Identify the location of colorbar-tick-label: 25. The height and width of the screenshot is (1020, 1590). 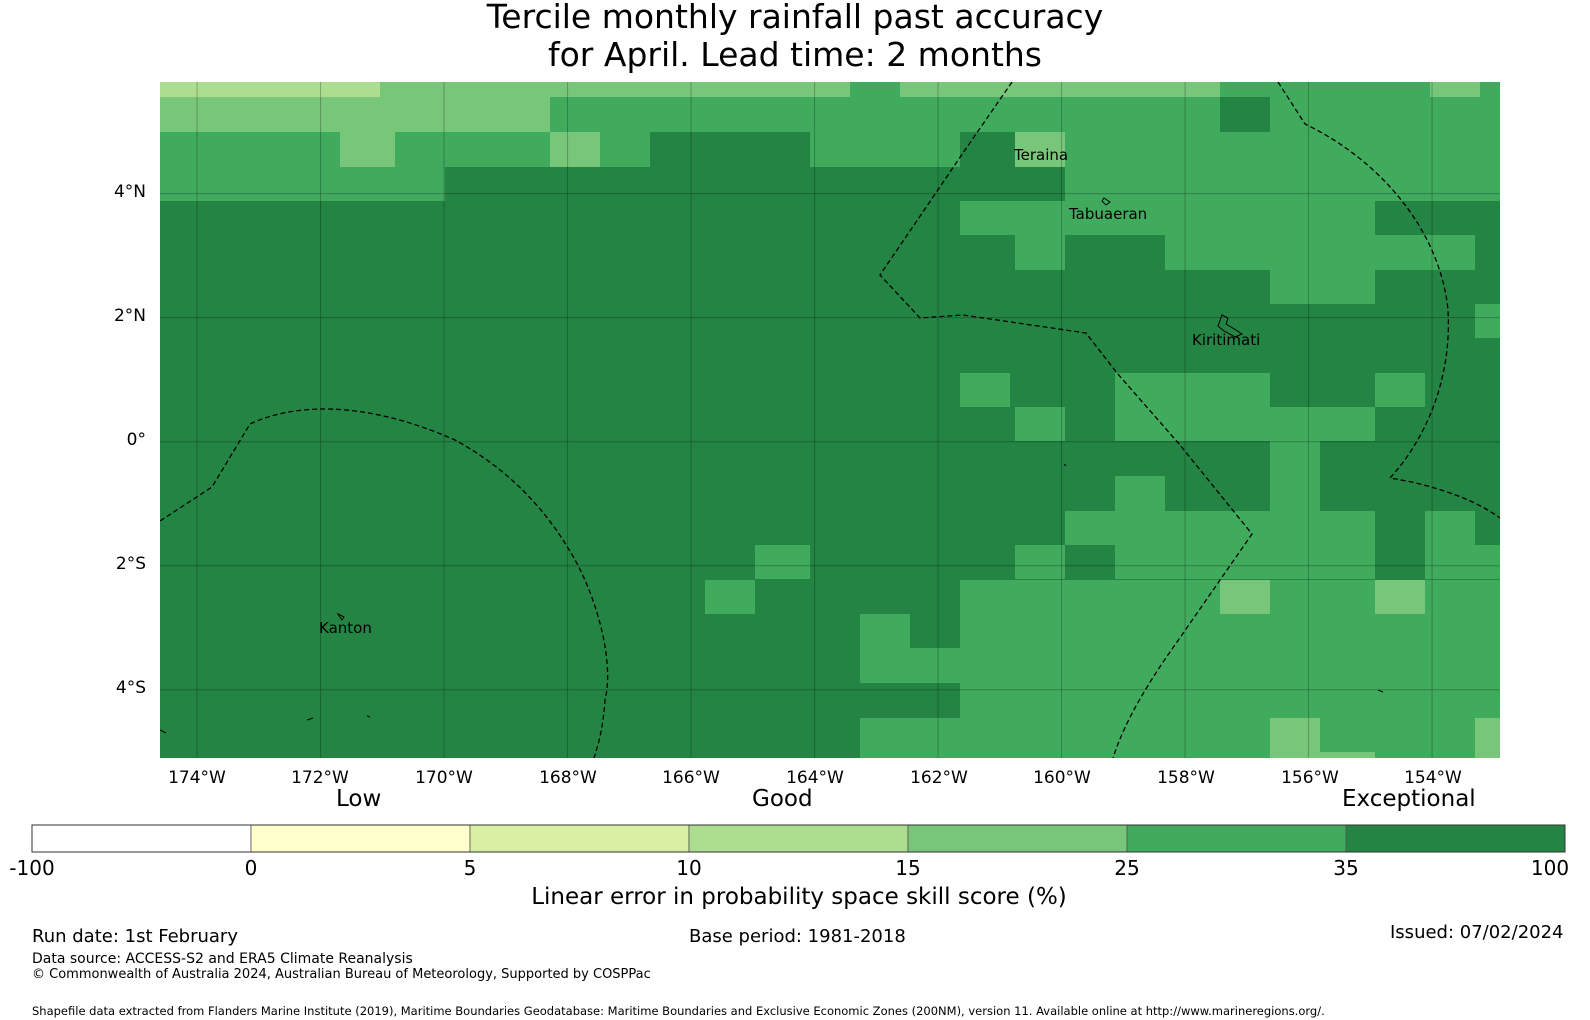
(1127, 868).